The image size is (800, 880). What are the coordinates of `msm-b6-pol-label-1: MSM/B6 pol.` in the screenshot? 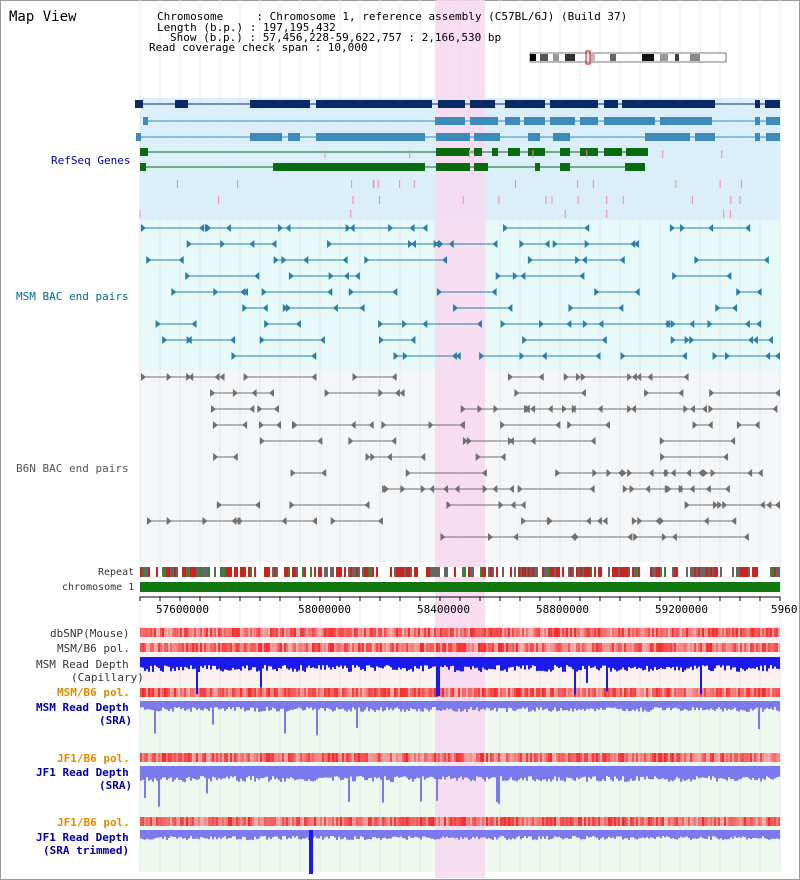 It's located at (93, 648).